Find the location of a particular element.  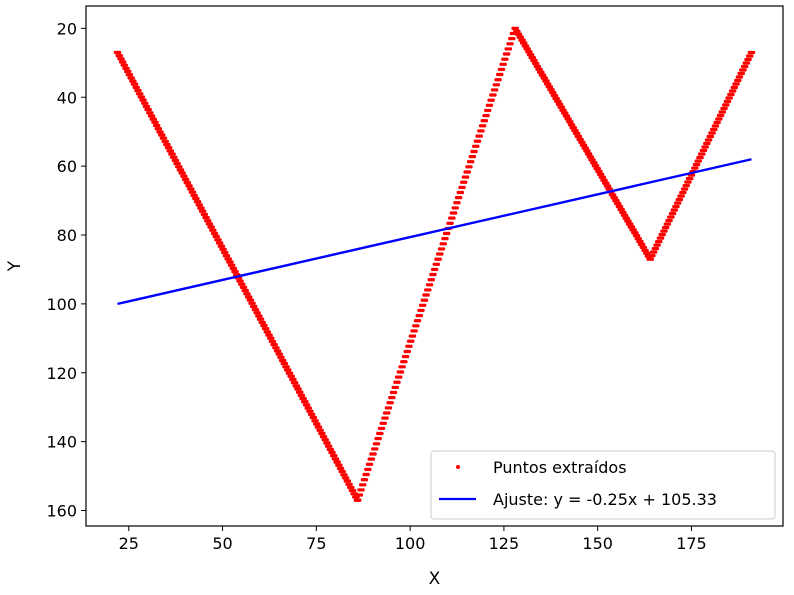

y-tick-label: 120 is located at coordinates (61, 373).